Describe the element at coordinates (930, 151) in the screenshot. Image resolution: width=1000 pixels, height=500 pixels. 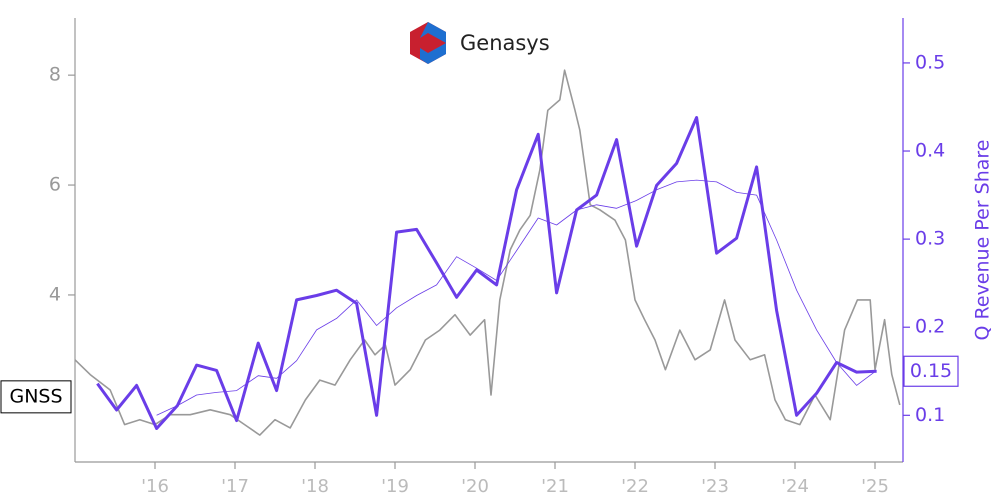
I see `y2-tick-label: 0.4` at that location.